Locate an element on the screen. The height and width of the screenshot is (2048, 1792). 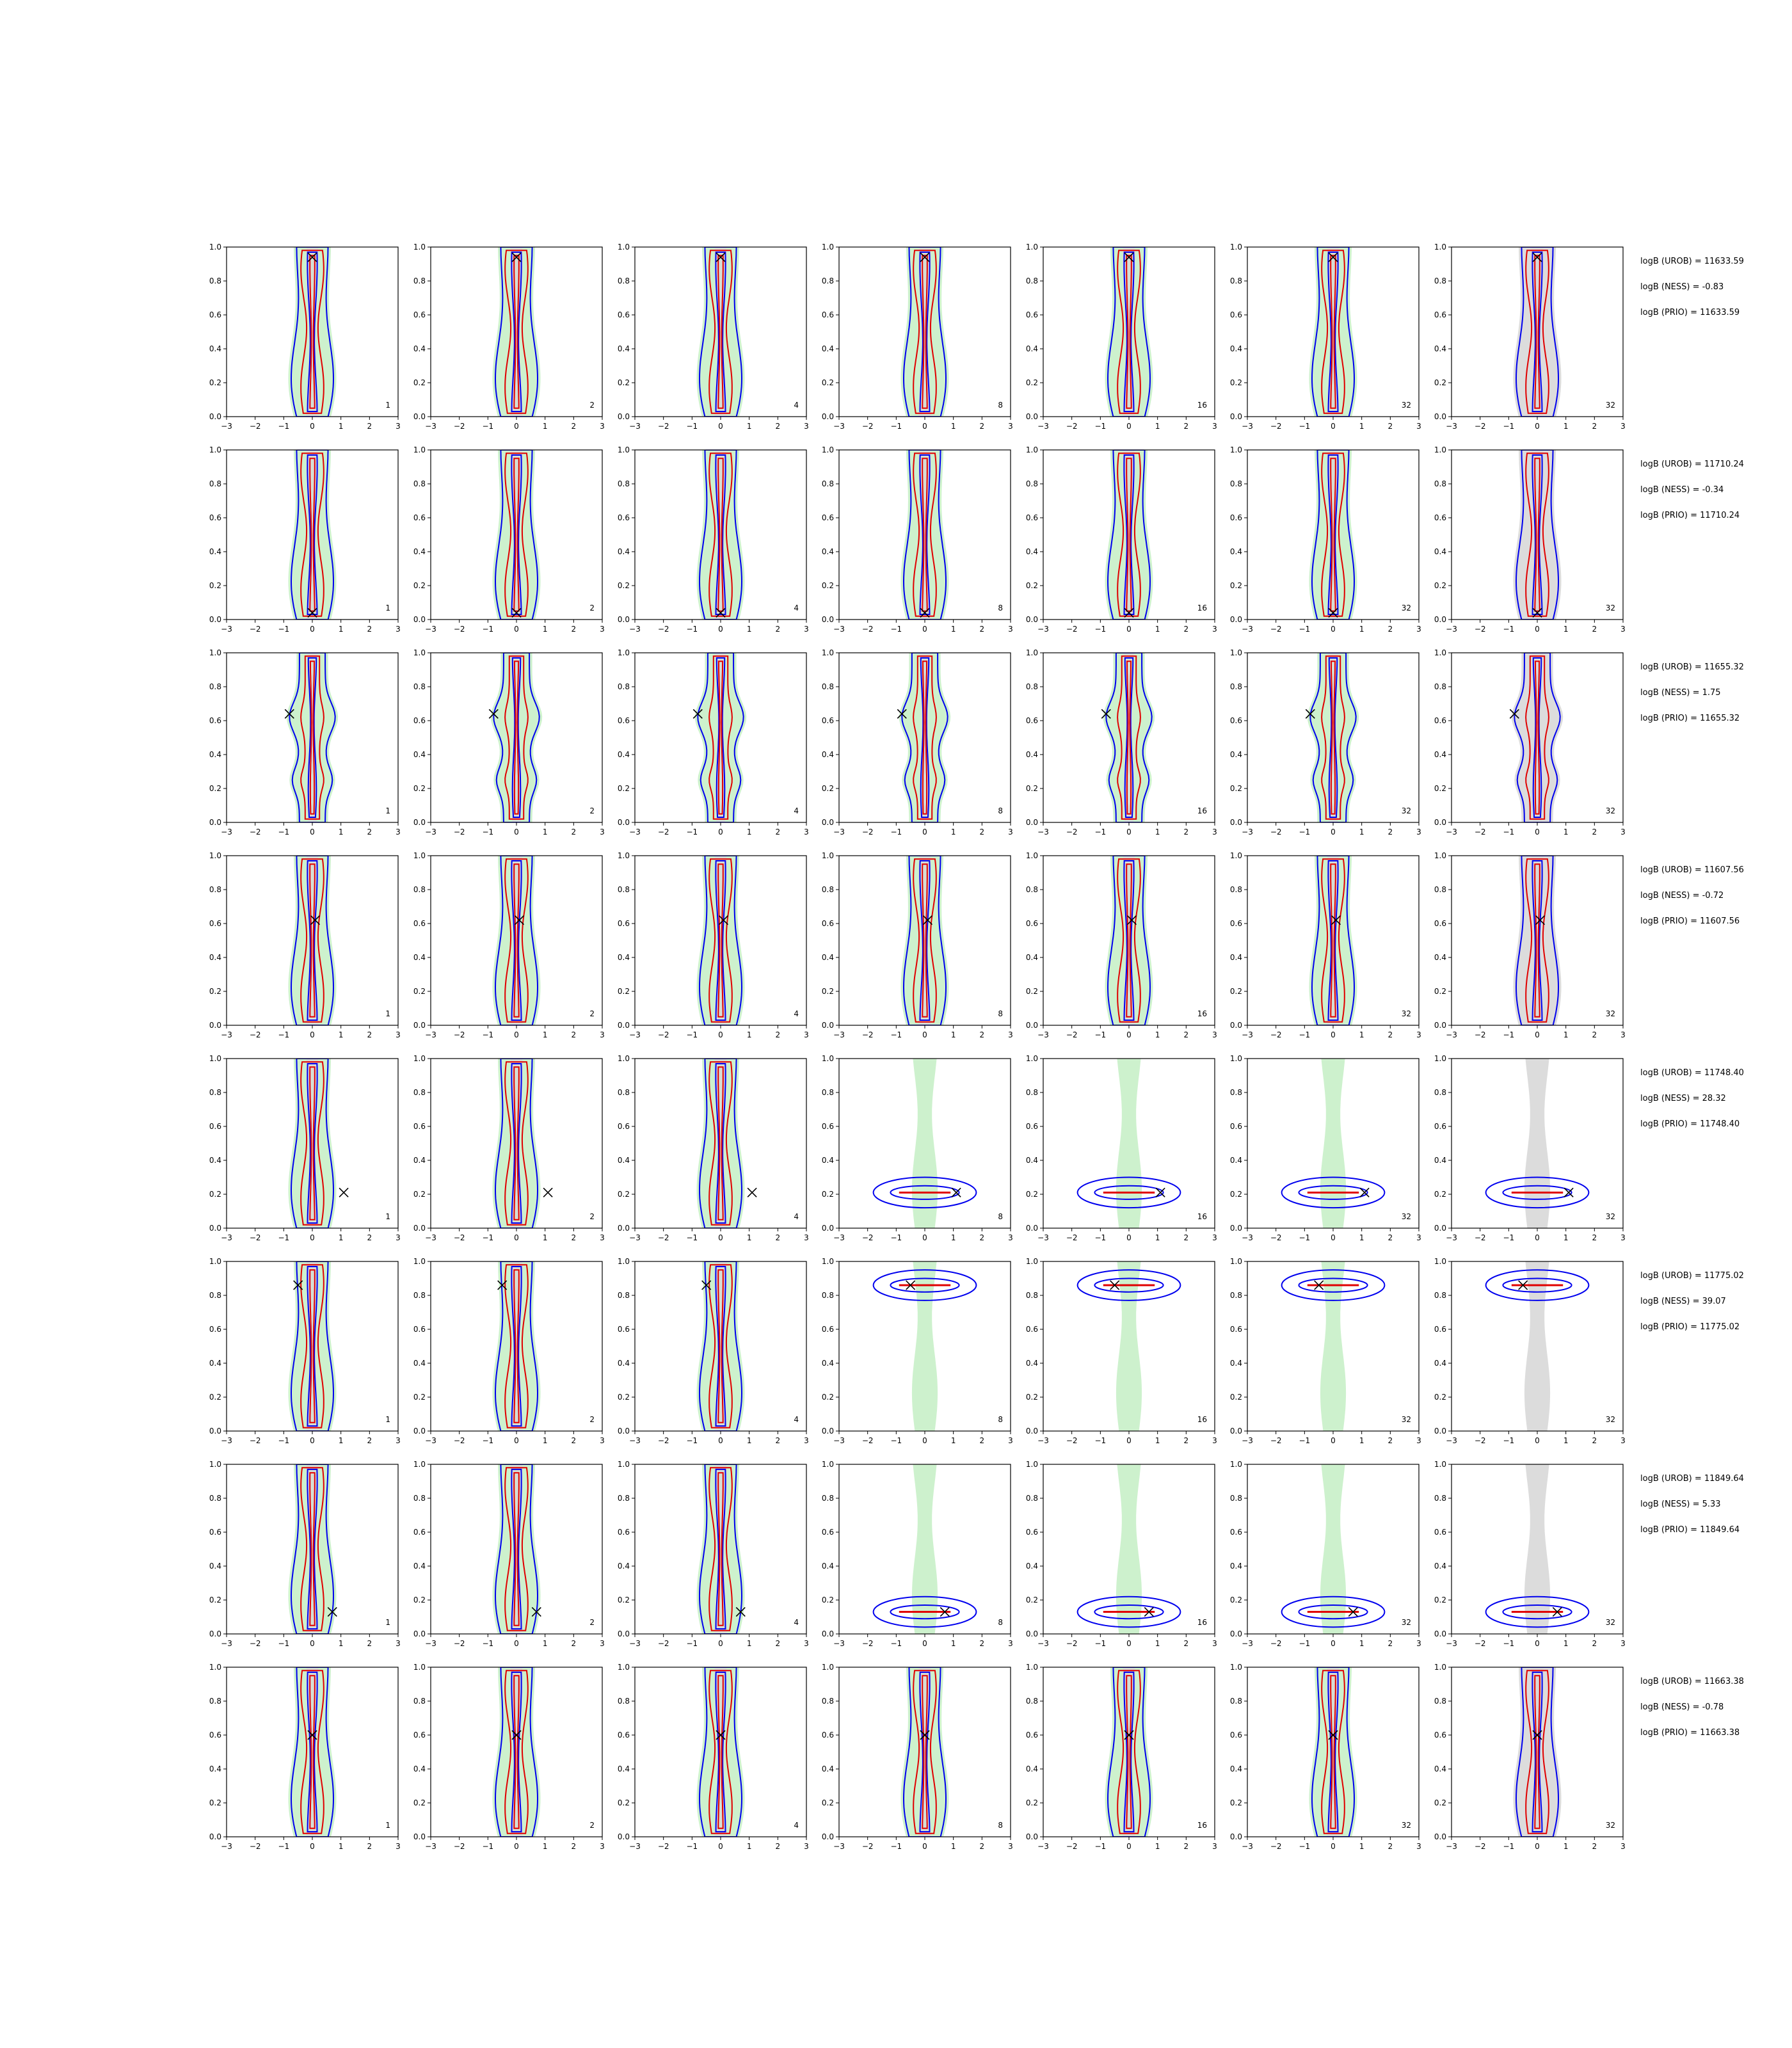
panel-count-label: 8 is located at coordinates (1000, 405).